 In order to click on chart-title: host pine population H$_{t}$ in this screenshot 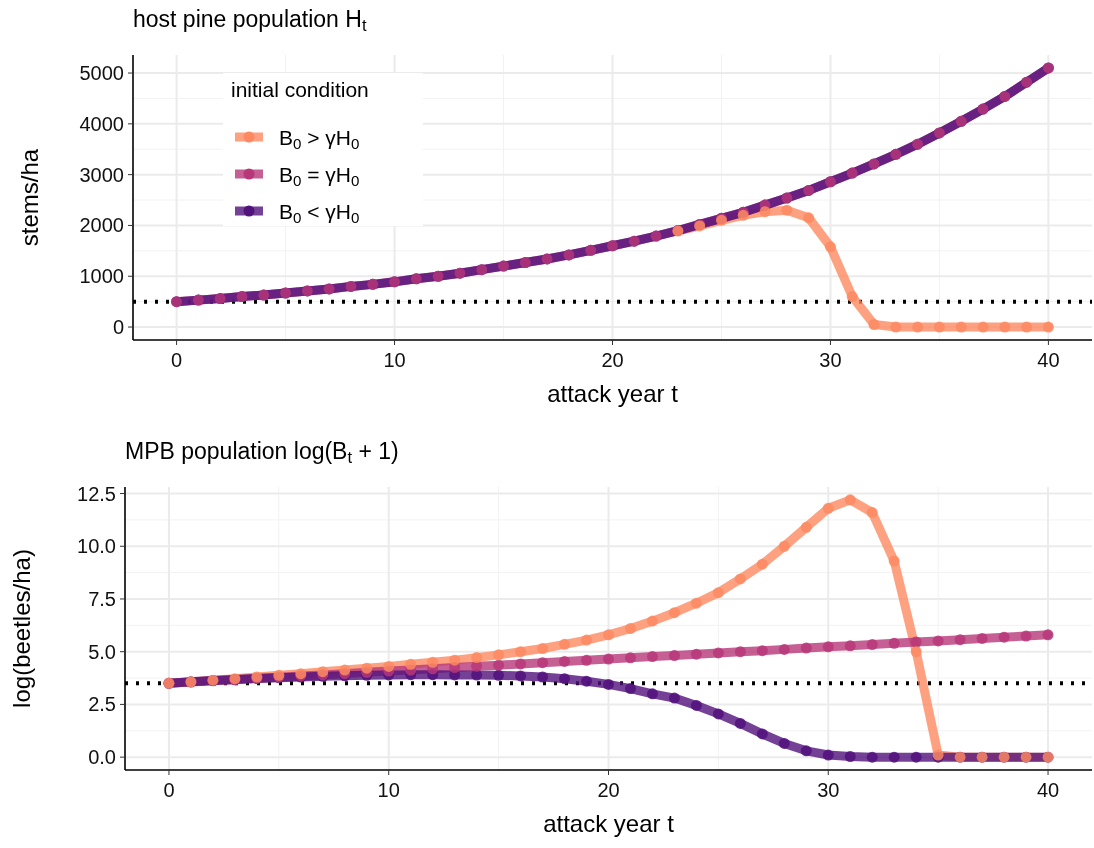, I will do `click(250, 21)`.